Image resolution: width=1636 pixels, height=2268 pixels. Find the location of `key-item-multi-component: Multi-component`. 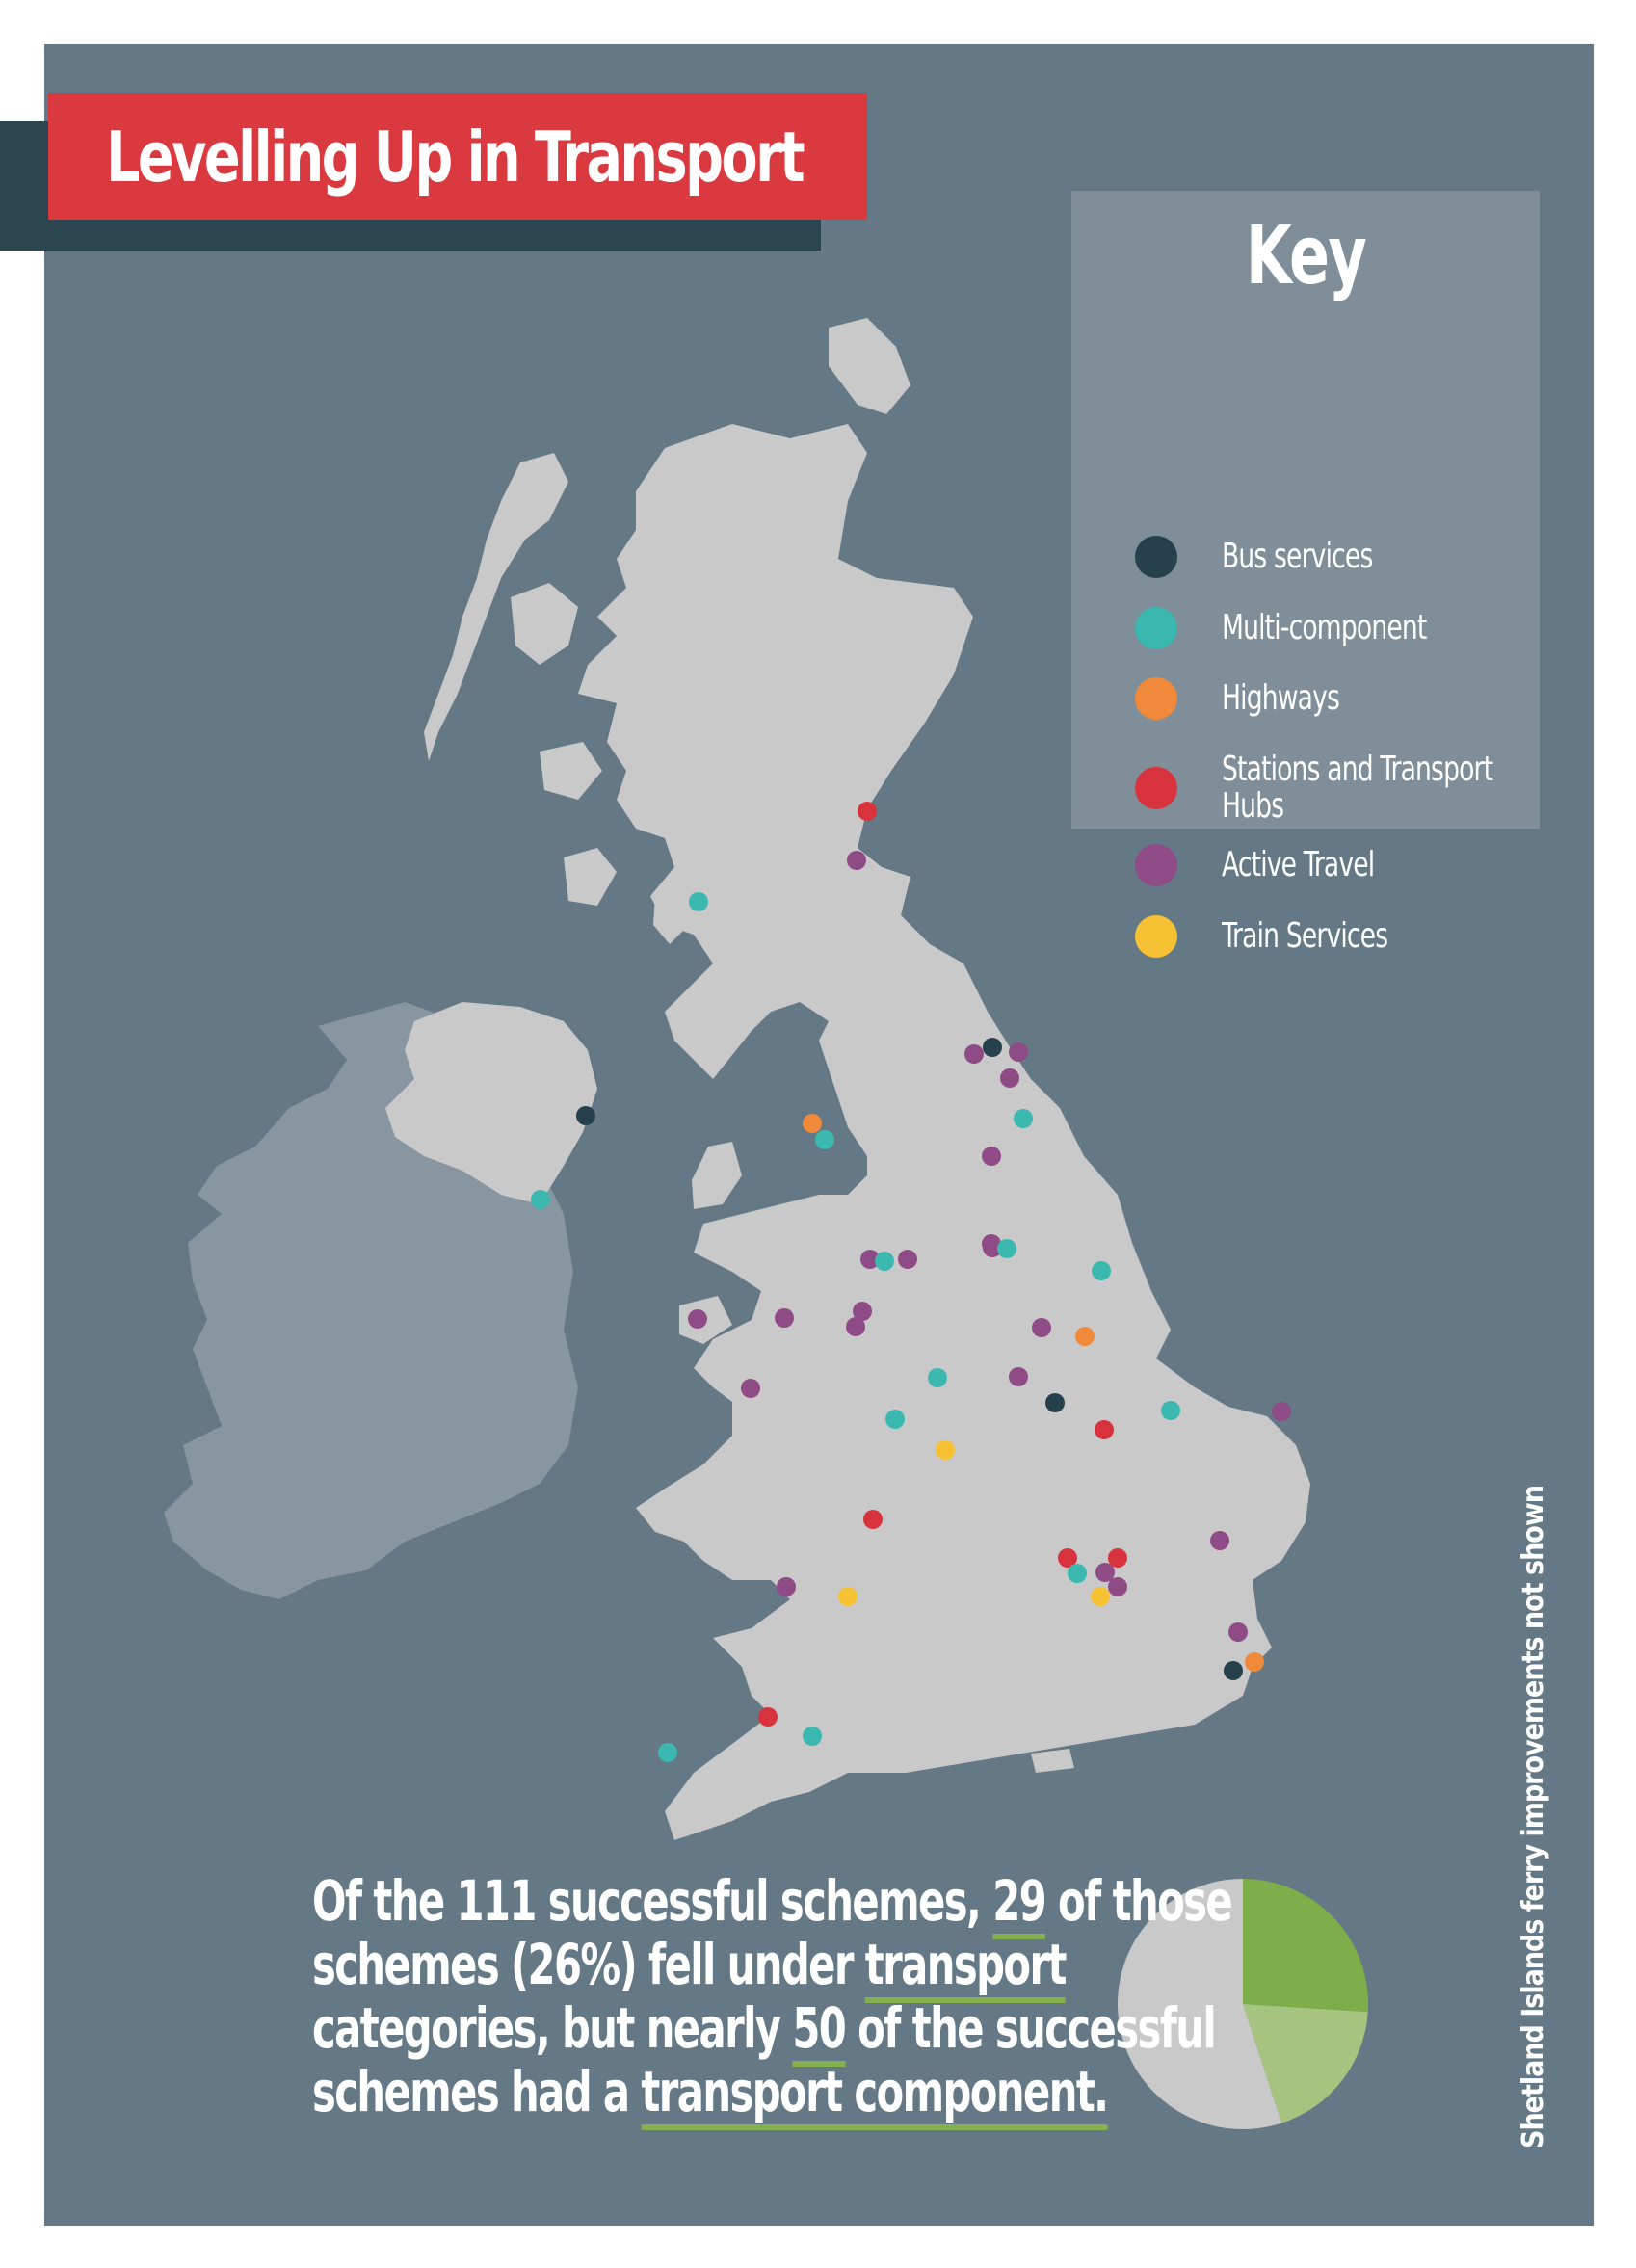

key-item-multi-component: Multi-component is located at coordinates (1332, 628).